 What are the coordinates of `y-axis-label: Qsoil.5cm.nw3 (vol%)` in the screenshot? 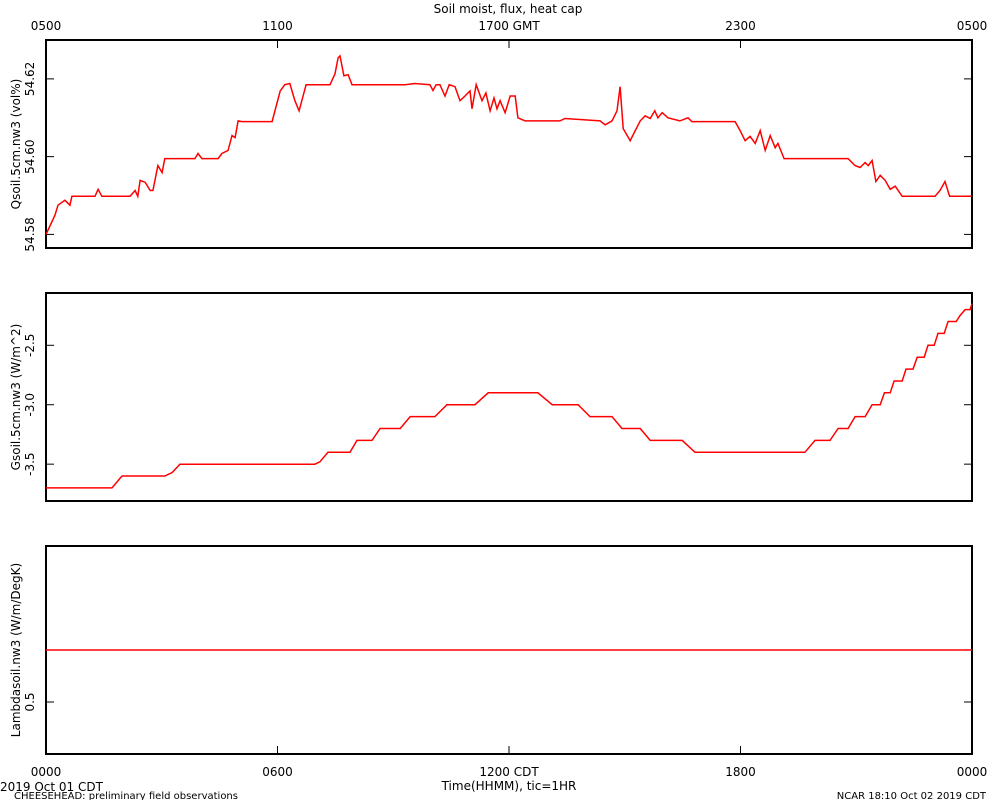 It's located at (16, 144).